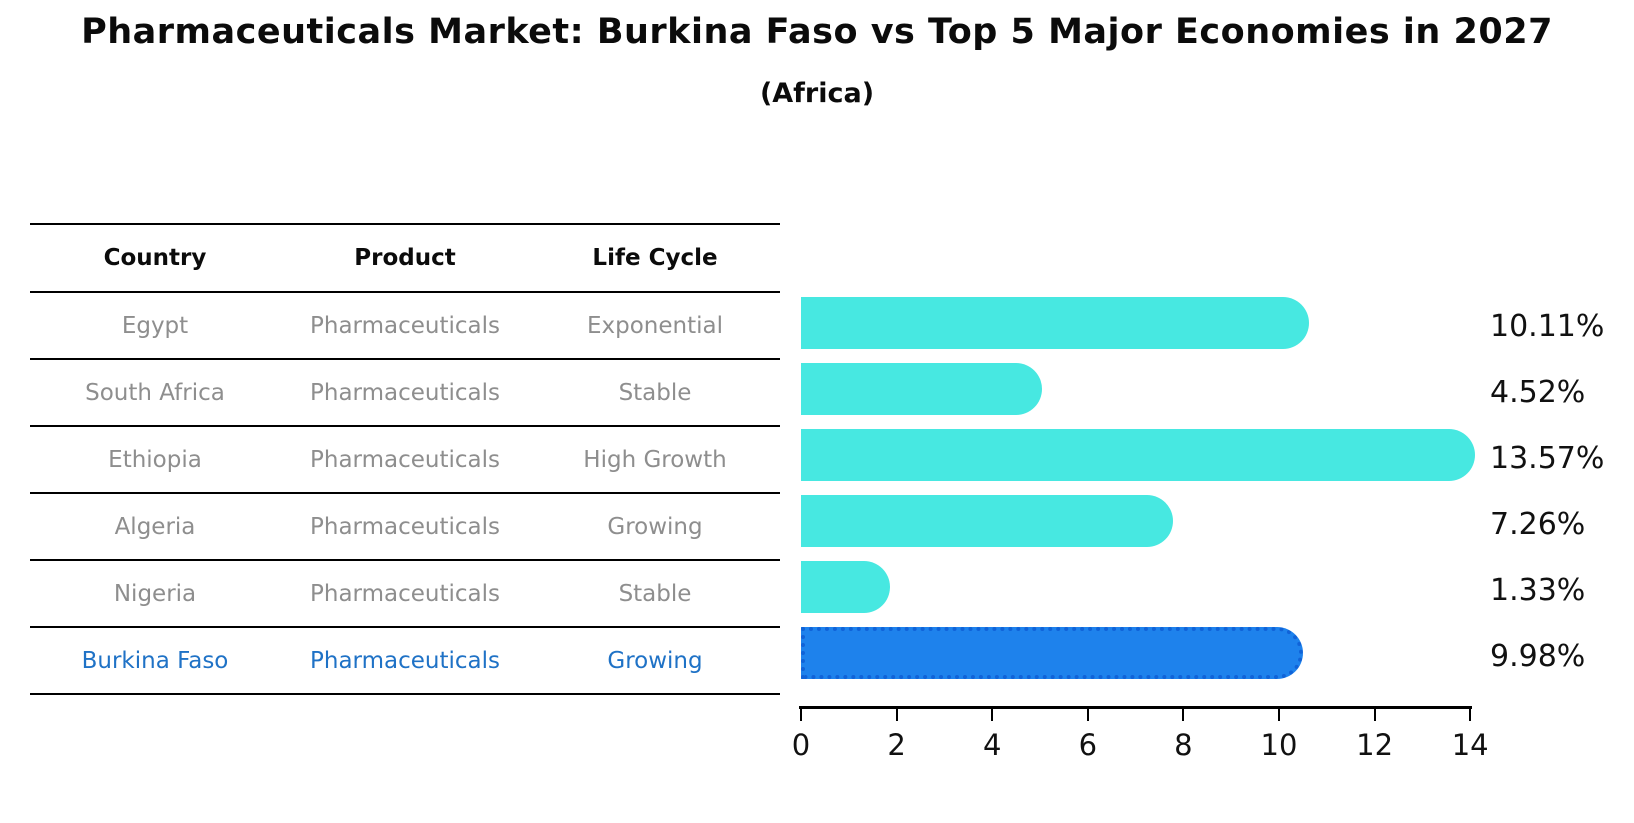 The image size is (1634, 823). Describe the element at coordinates (155, 593) in the screenshot. I see `country-cell: Nigeria` at that location.